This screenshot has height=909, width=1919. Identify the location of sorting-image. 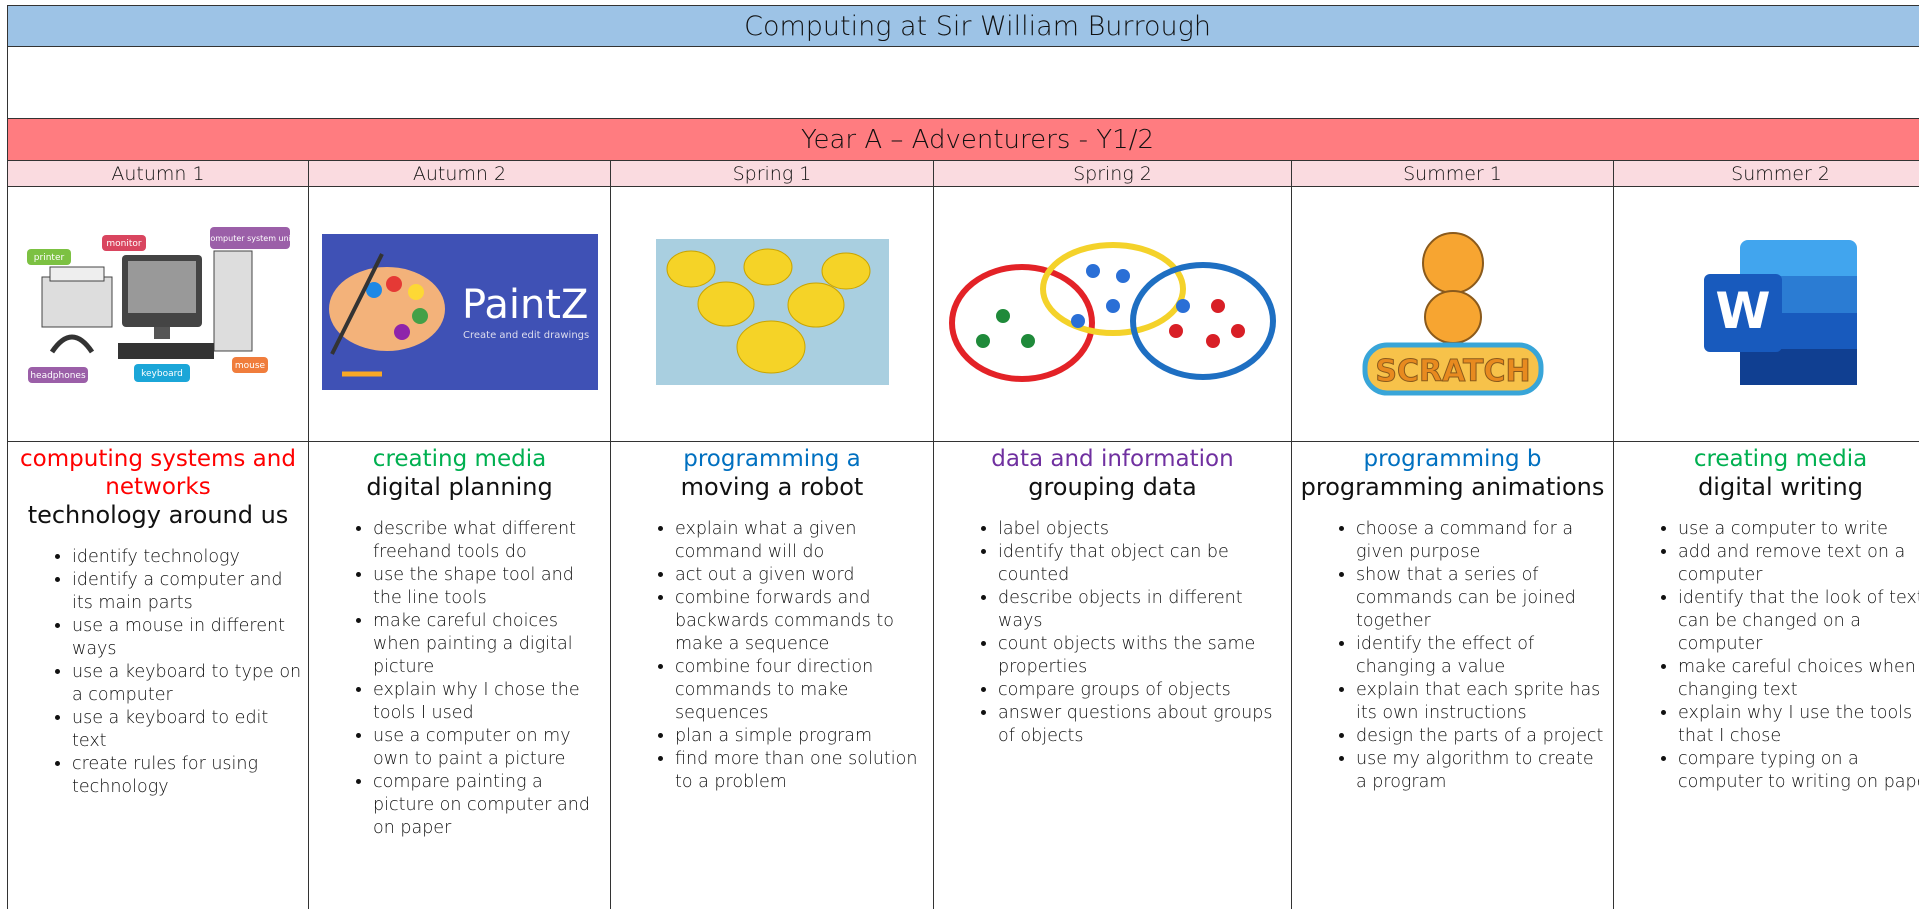
(1112, 312).